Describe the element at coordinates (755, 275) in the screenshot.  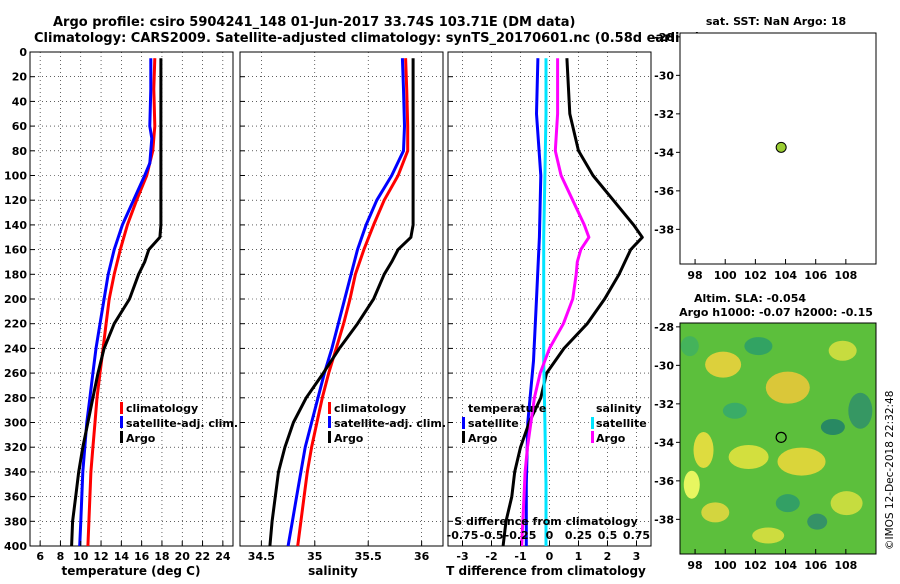
I see `map-x-tick-label: 102` at that location.